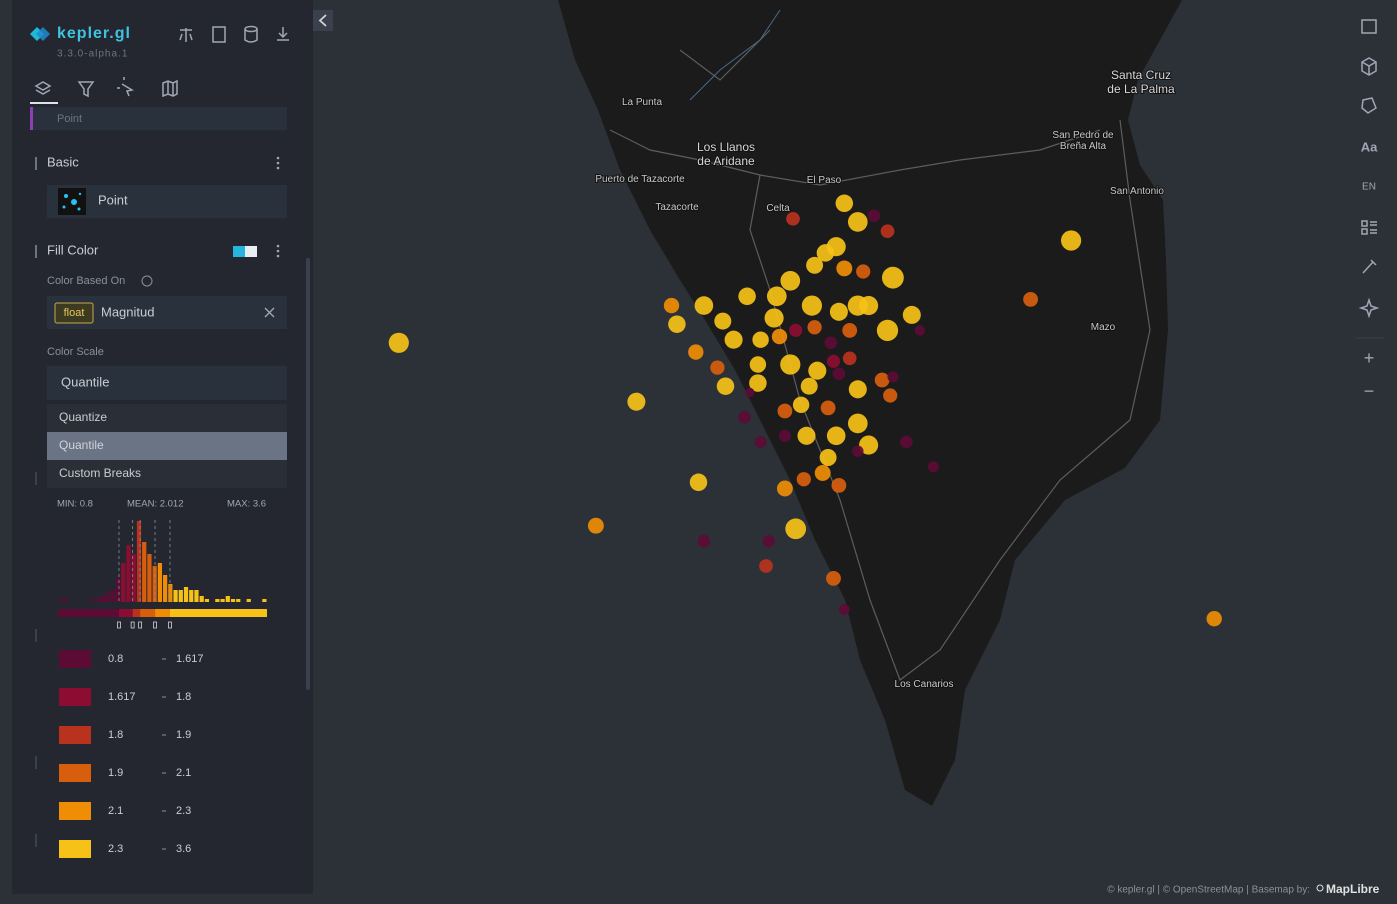 This screenshot has width=1397, height=904. I want to click on legend-from: 1.8, so click(115, 735).